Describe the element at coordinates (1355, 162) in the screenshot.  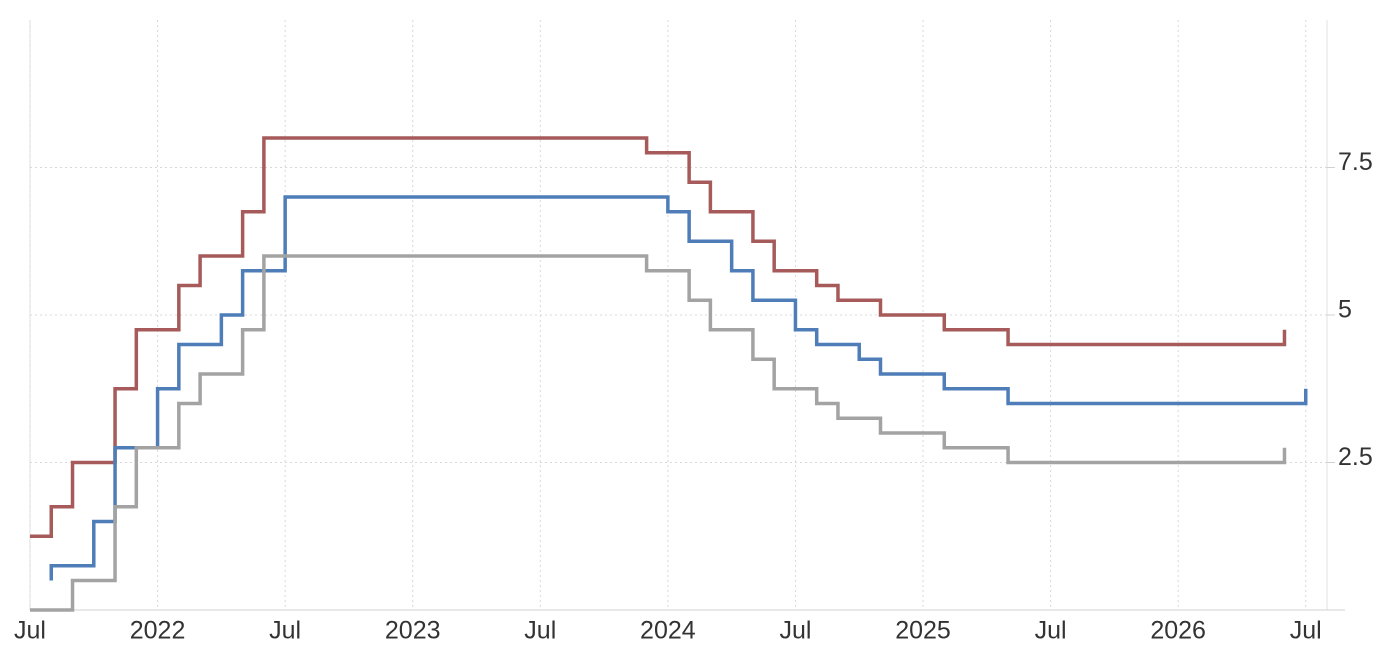
I see `y-tick-label: 7.5` at that location.